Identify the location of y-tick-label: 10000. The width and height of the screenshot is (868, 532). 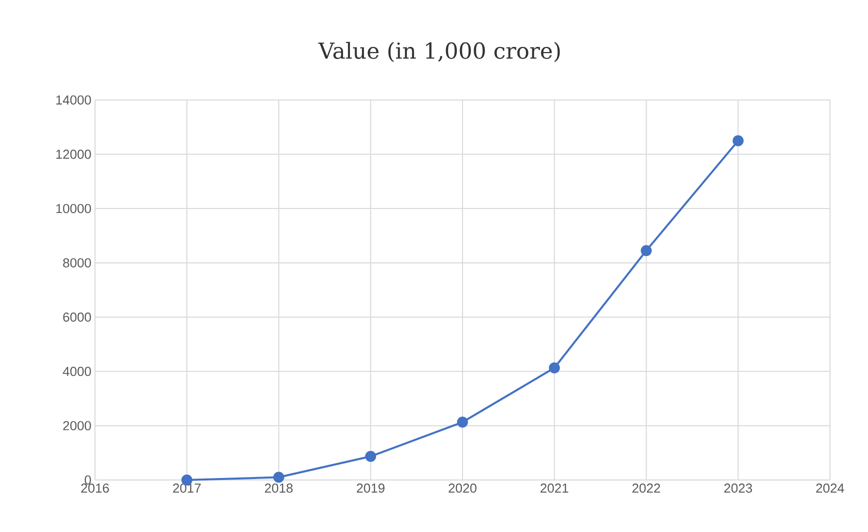
(73, 209).